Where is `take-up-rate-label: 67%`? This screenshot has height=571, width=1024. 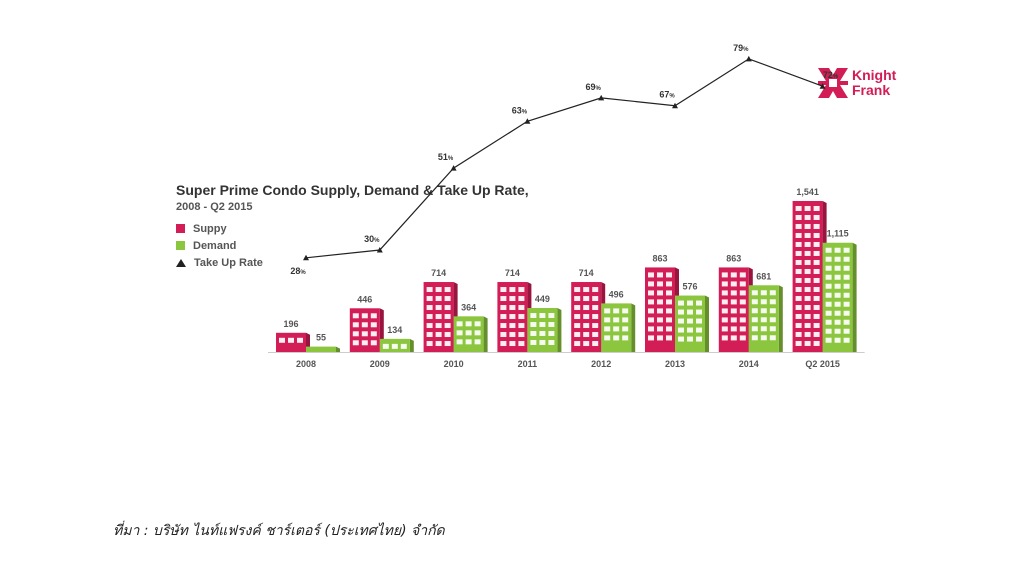 take-up-rate-label: 67% is located at coordinates (667, 95).